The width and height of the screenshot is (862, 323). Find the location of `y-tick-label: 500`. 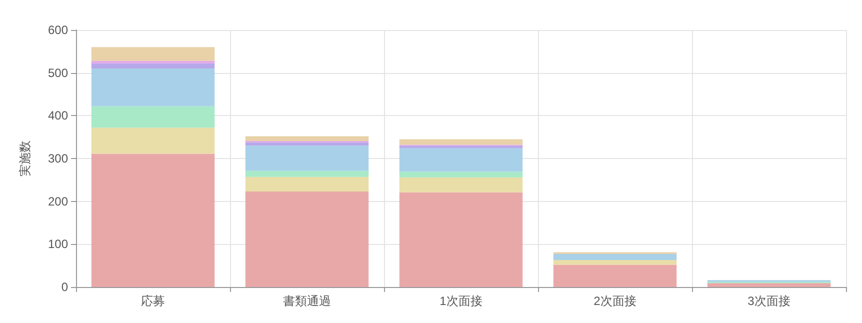

y-tick-label: 500 is located at coordinates (58, 73).